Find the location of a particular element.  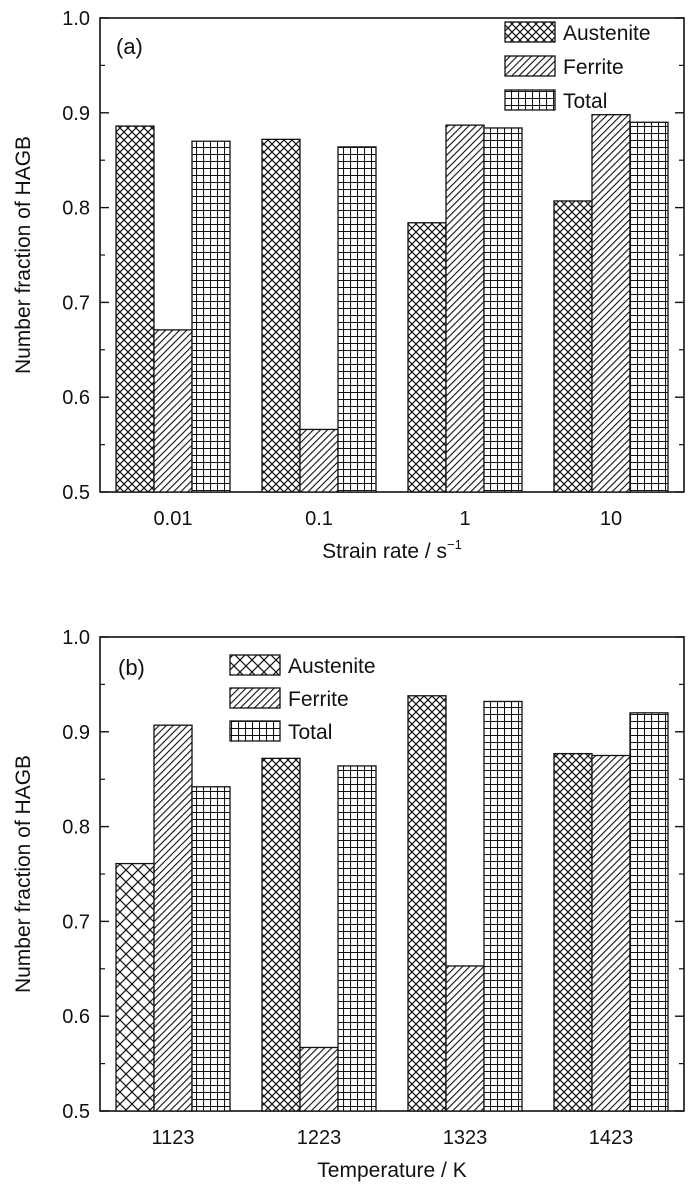

x-axis-label-superscript: −1 is located at coordinates (454, 544).